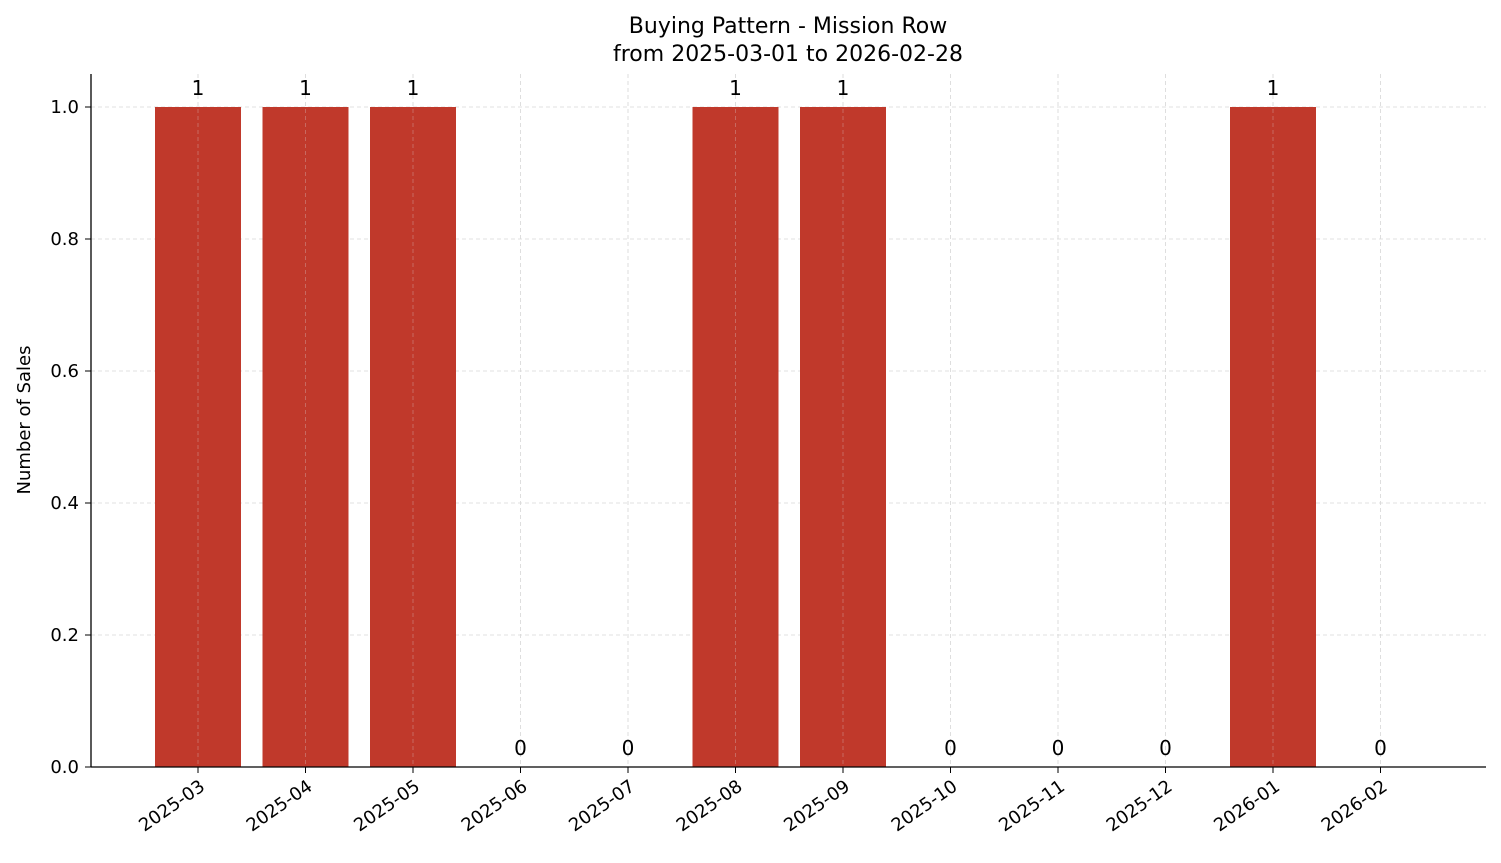 This screenshot has width=1501, height=863. Describe the element at coordinates (817, 806) in the screenshot. I see `x-tick-label: 2025-09` at that location.